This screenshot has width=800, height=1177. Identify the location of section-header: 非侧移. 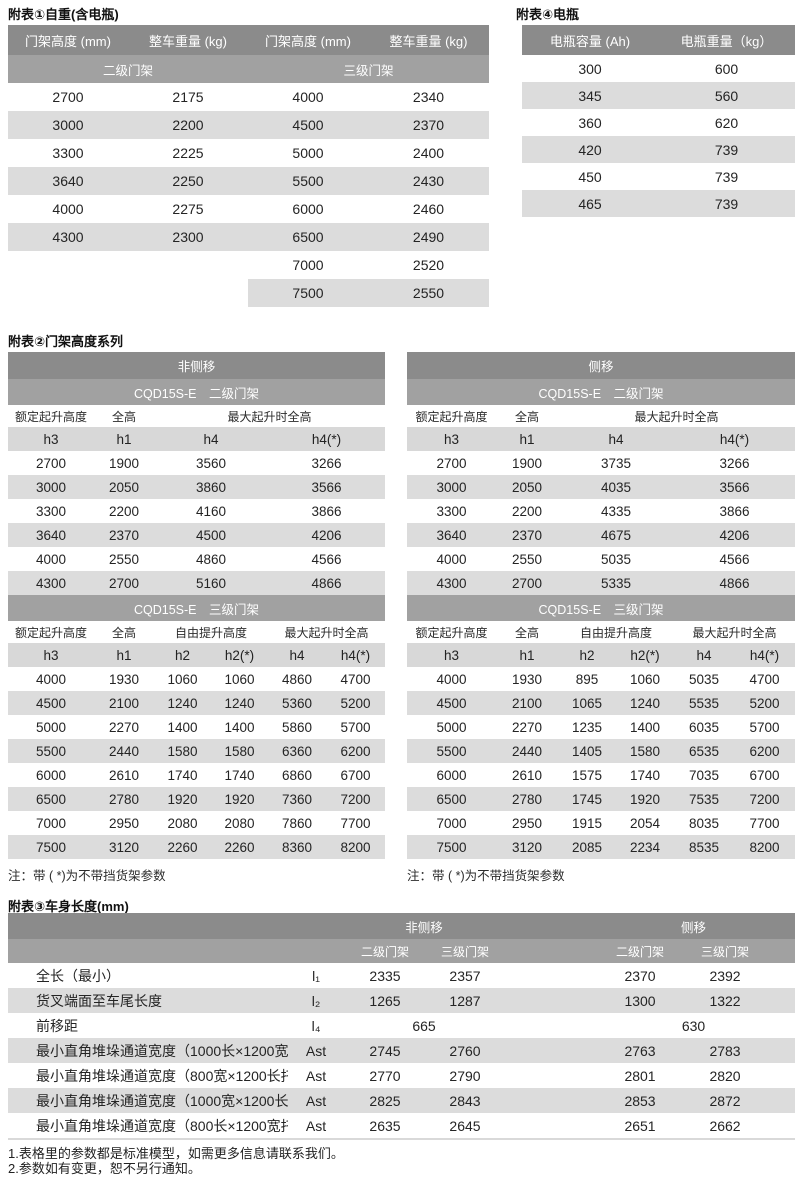
(197, 365).